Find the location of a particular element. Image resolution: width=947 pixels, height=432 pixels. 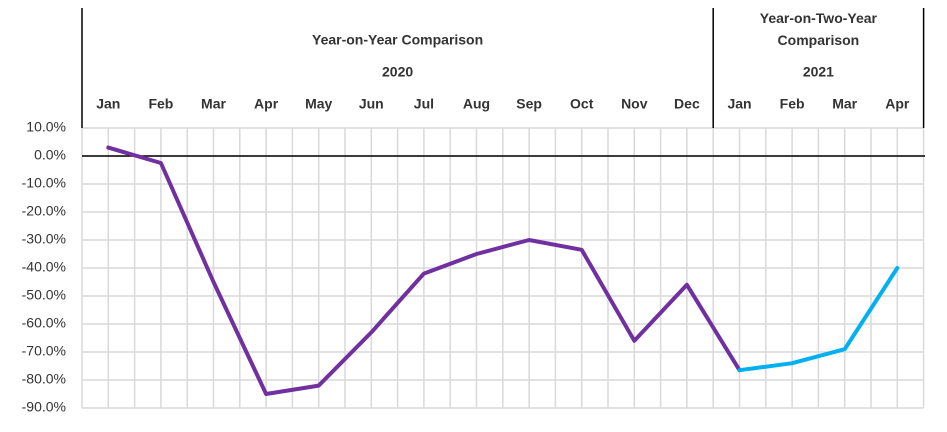

group-year: 2020 is located at coordinates (397, 72).